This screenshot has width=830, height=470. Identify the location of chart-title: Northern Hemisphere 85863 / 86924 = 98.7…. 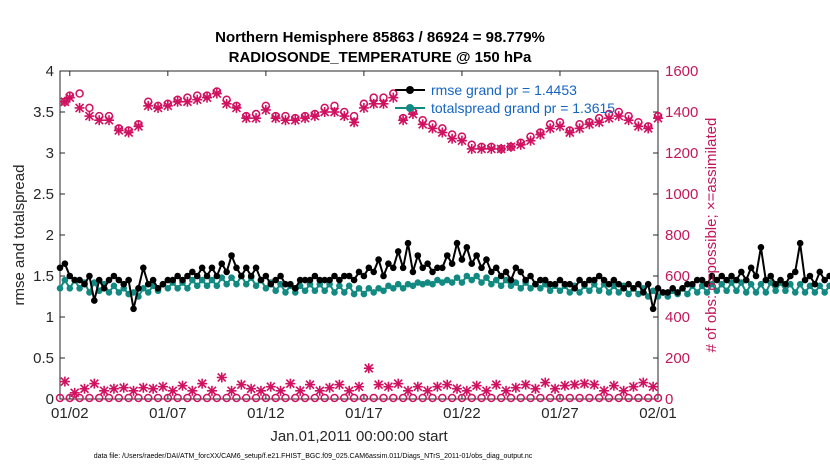
(380, 37).